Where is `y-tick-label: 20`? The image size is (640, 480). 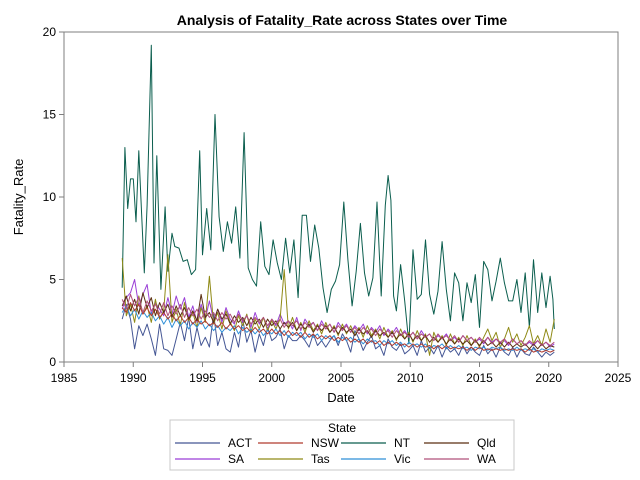 y-tick-label: 20 is located at coordinates (50, 32).